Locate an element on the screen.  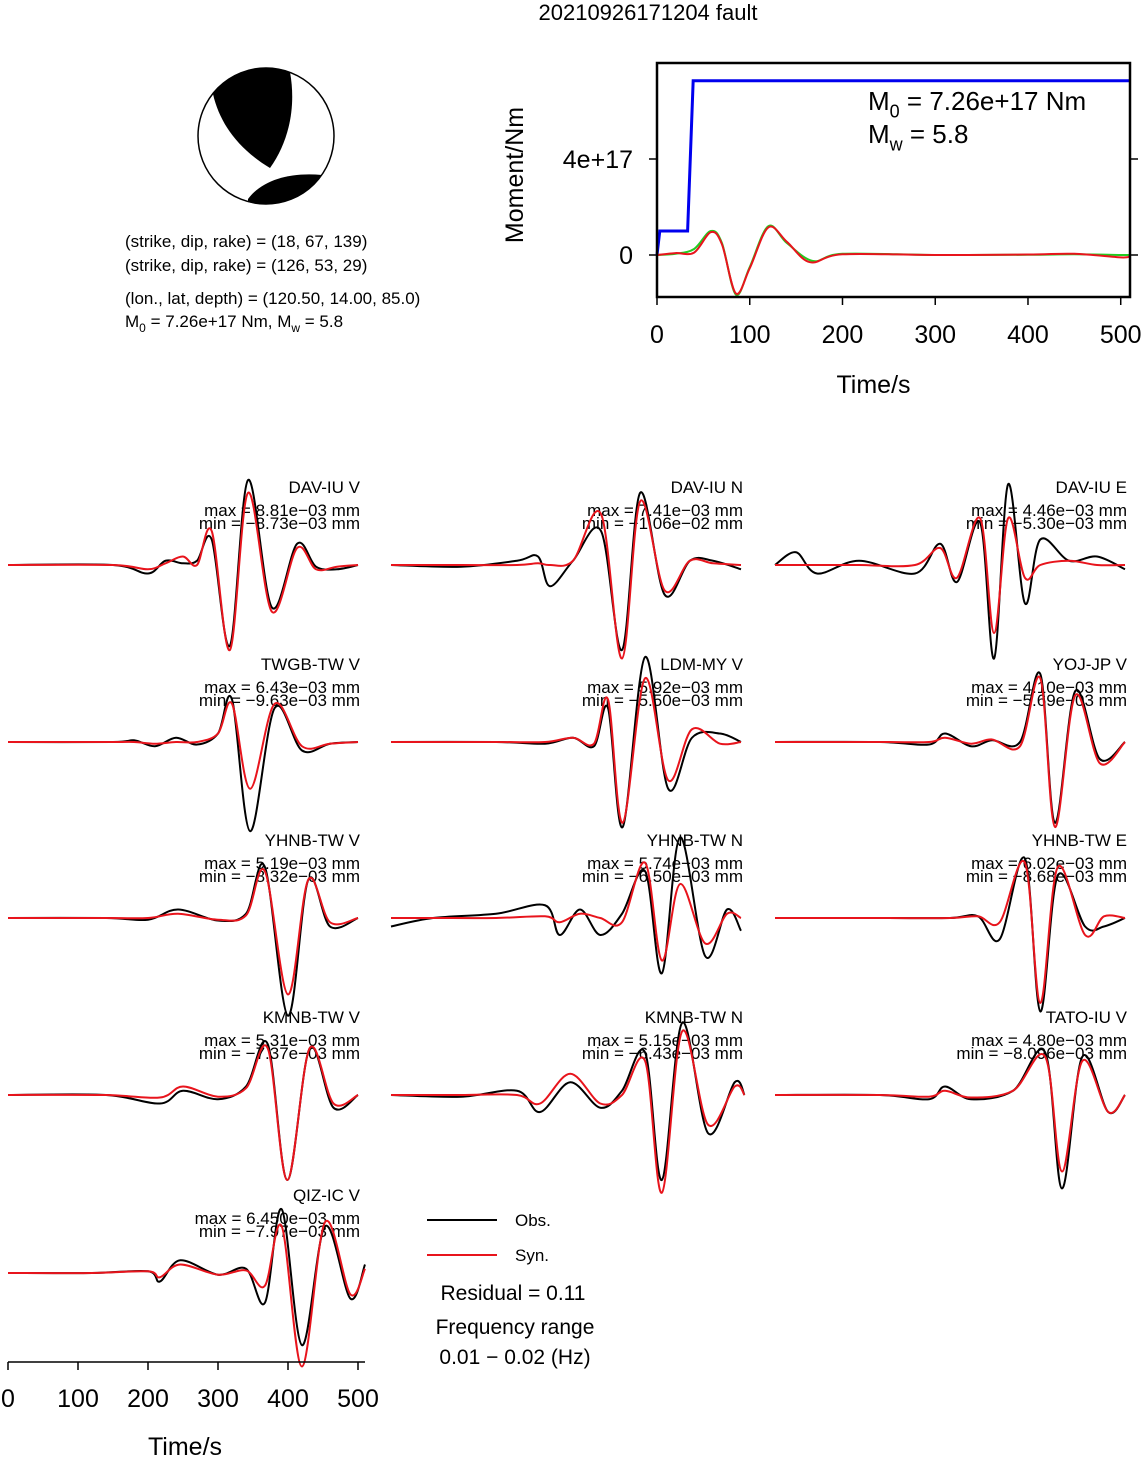
moment-line: M0 = 7.26e+17 Nm, Mw = 5.8 is located at coordinates (234, 323).